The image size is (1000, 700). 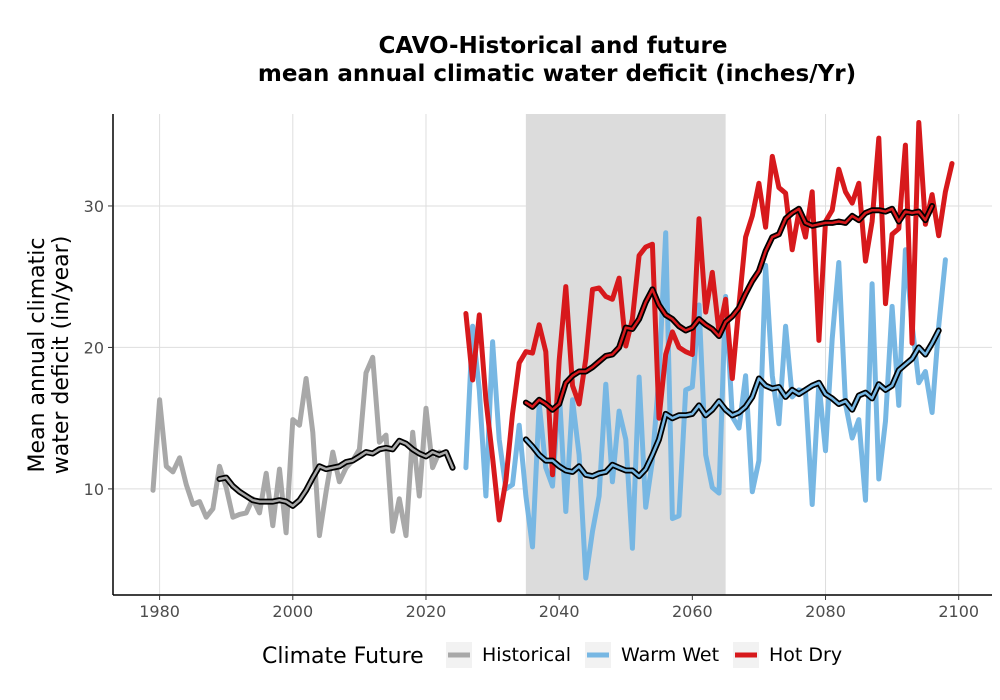 I want to click on x-tick-label-2060: 2060, so click(x=692, y=611).